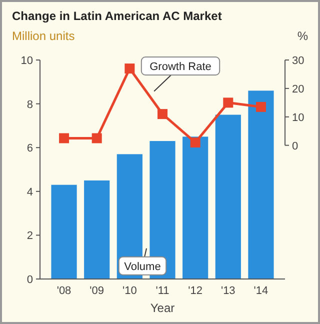 The image size is (320, 324). Describe the element at coordinates (29, 192) in the screenshot. I see `y-tick-label: 4` at that location.